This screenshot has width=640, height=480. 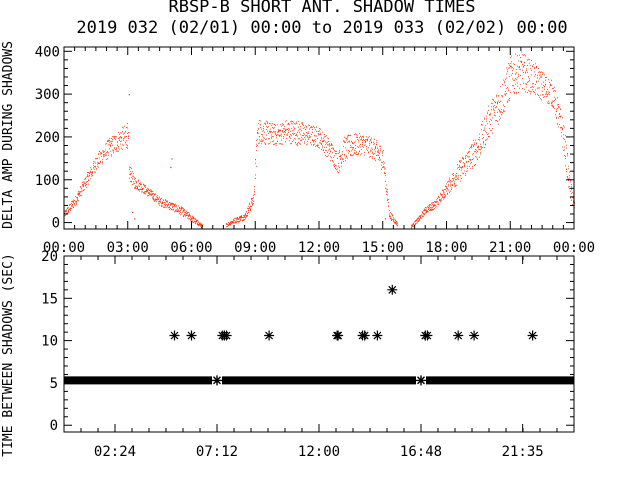 I want to click on bottom-x-tick-label: 21:35, so click(x=523, y=452).